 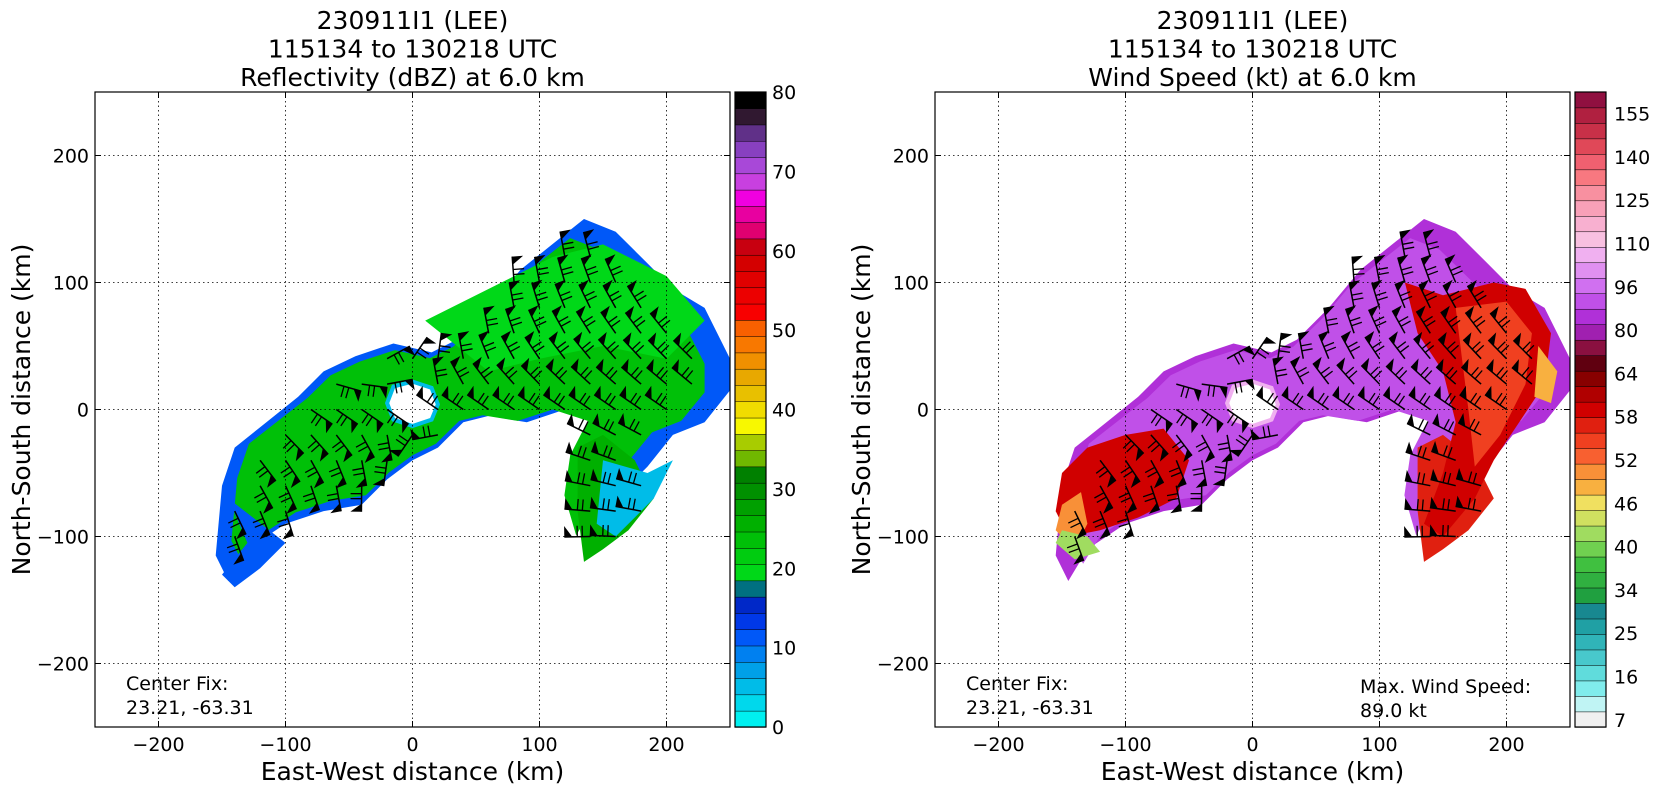 I want to click on colorbar-tick-label: 10, so click(x=784, y=649).